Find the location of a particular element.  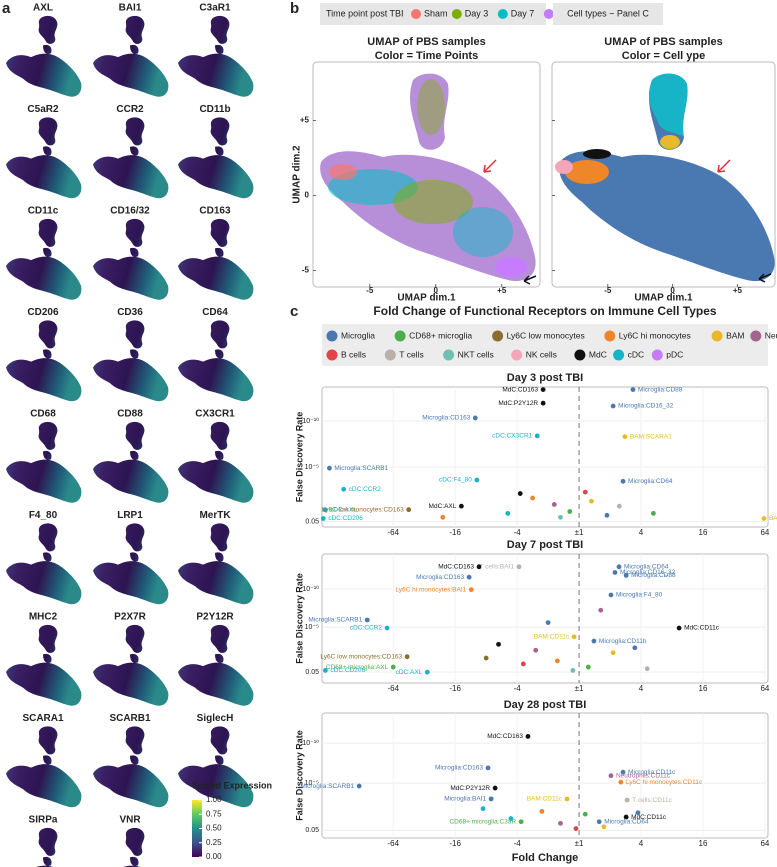

x-axis-label: Fold Change is located at coordinates (545, 858).